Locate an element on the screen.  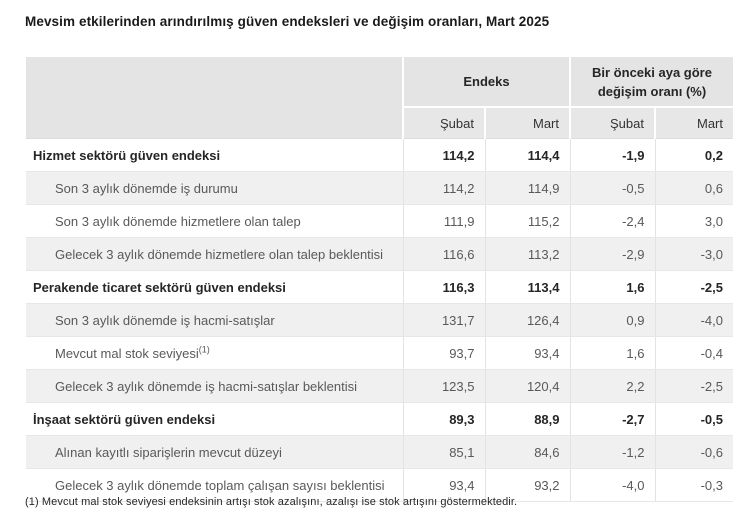
cell-value: -2,7 is located at coordinates (612, 419).